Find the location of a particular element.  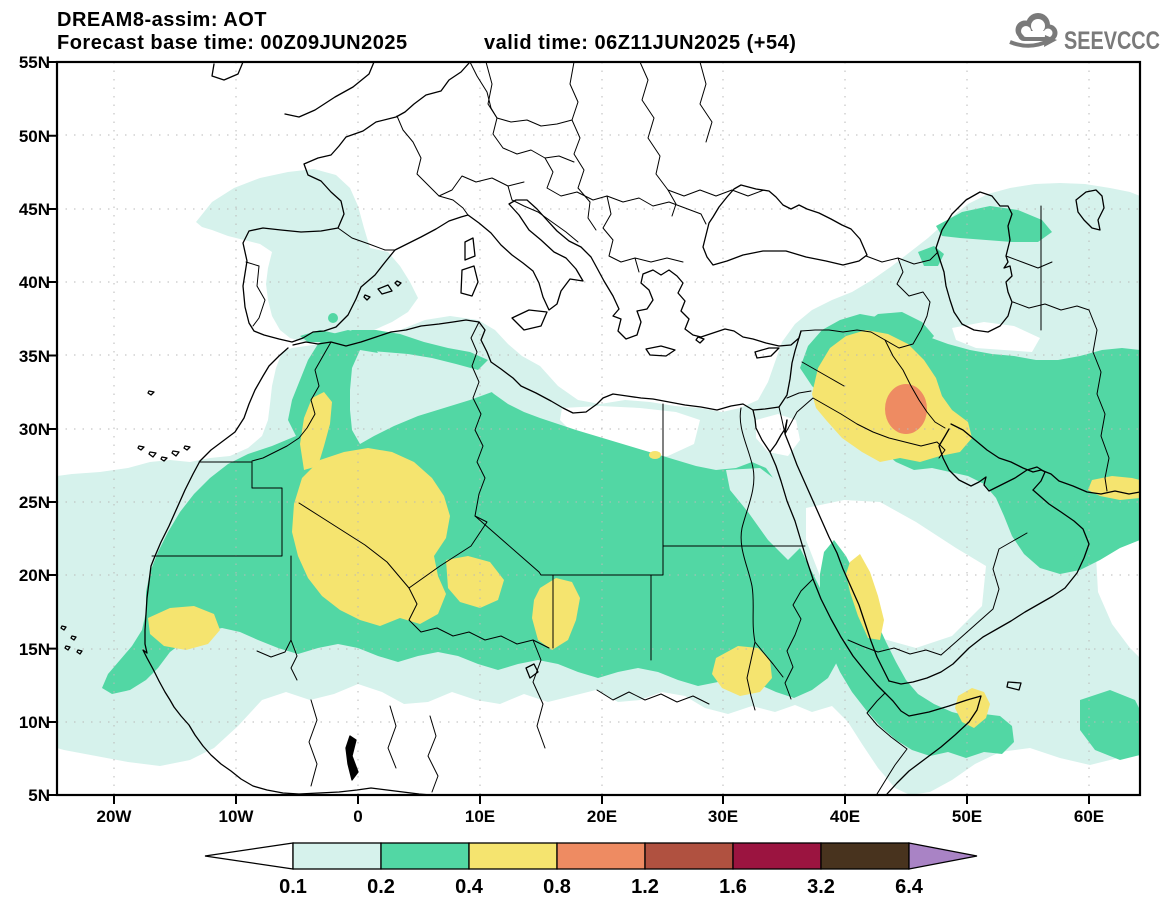

colorbar-label: 0.1 is located at coordinates (293, 887).